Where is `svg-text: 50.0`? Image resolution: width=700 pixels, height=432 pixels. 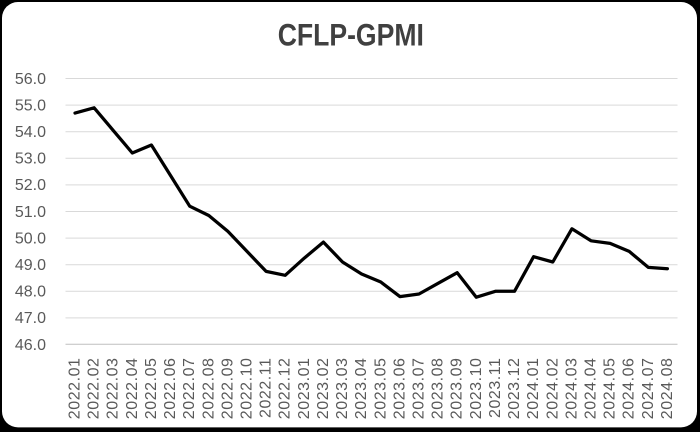
svg-text: 50.0 is located at coordinates (30, 238).